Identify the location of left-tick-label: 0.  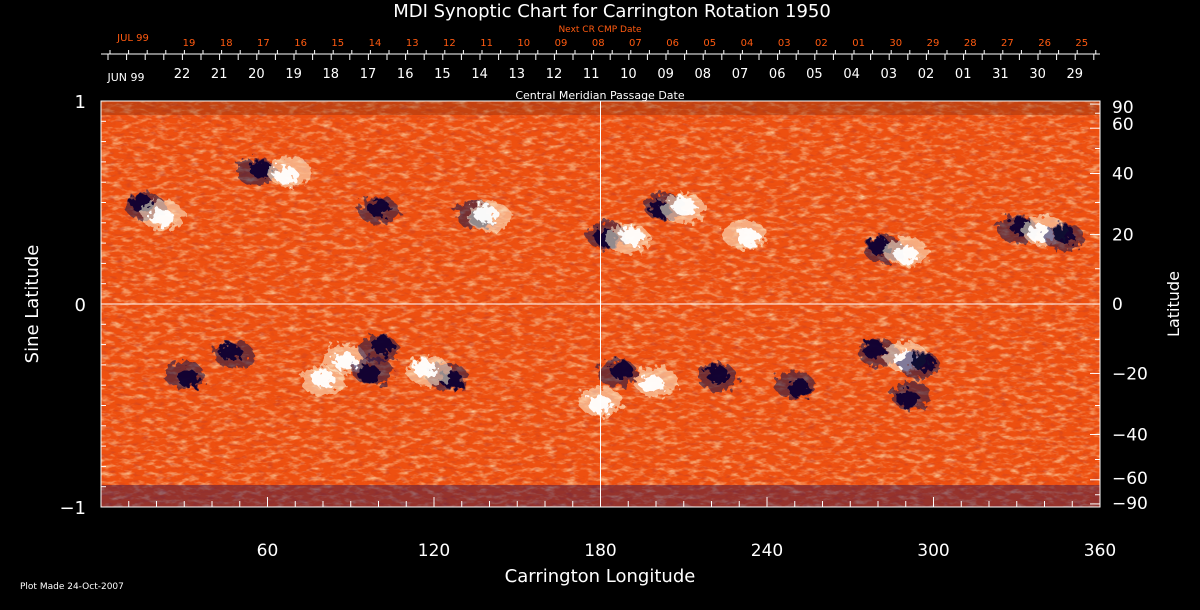
(80, 305).